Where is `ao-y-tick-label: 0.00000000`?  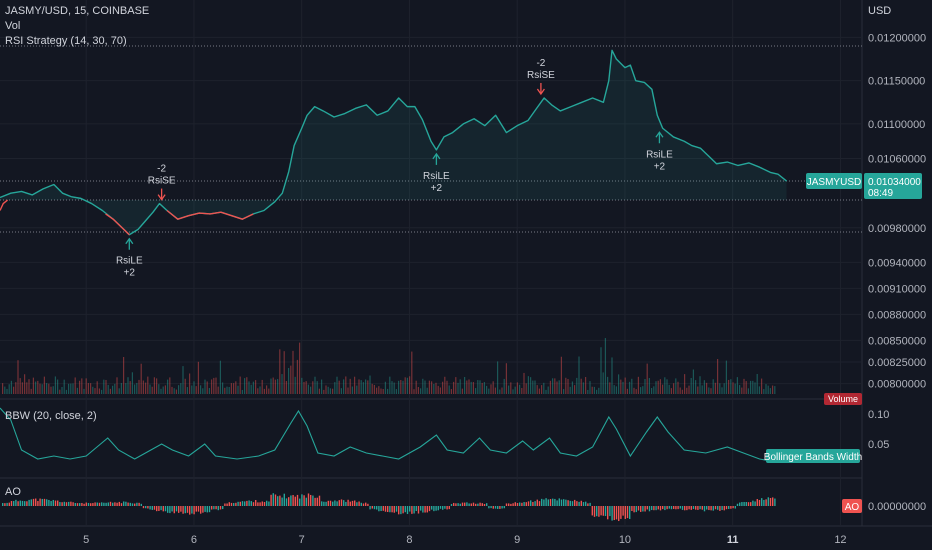
ao-y-tick-label: 0.00000000 is located at coordinates (897, 507).